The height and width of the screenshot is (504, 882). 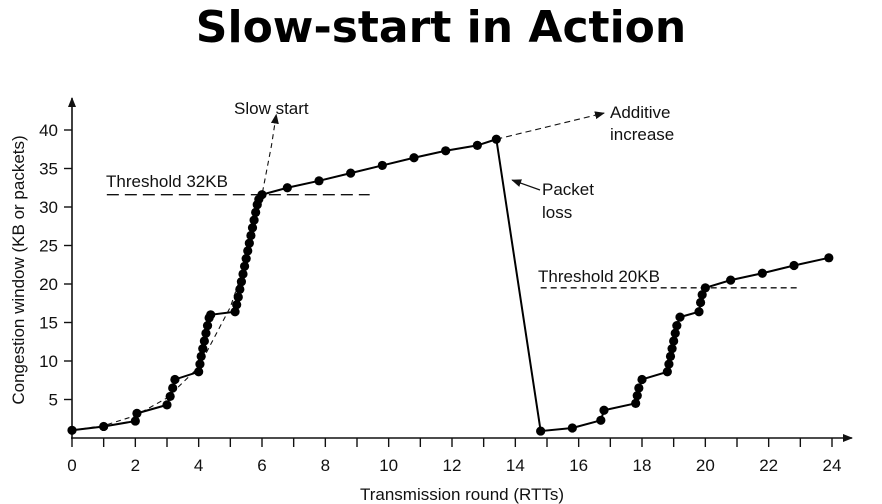 What do you see at coordinates (705, 465) in the screenshot?
I see `x-tick-label: 20` at bounding box center [705, 465].